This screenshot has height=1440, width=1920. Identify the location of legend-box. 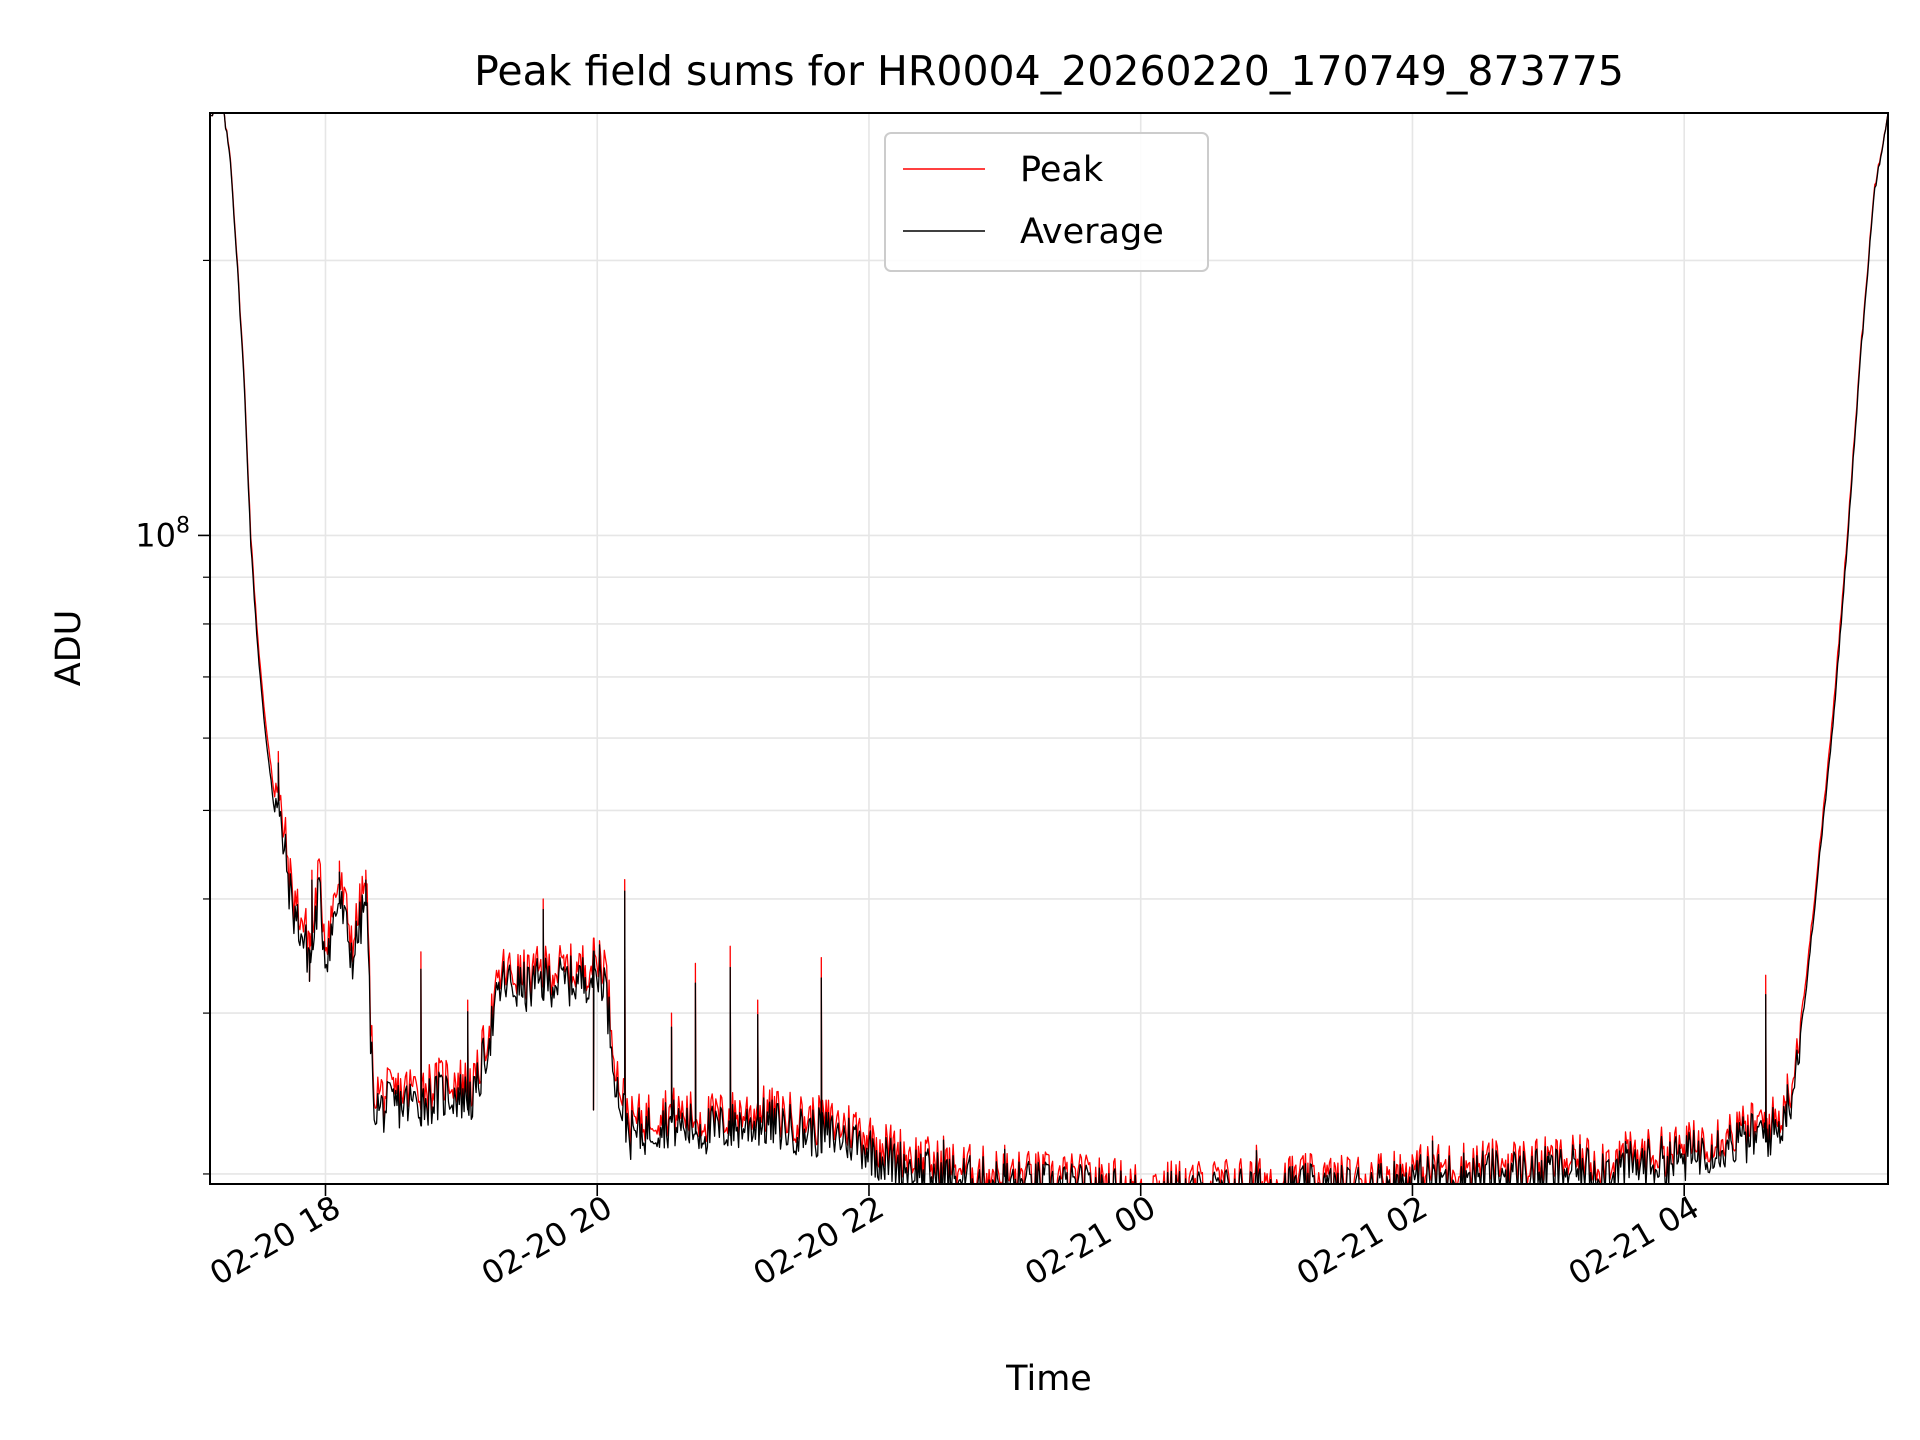
(1046, 202).